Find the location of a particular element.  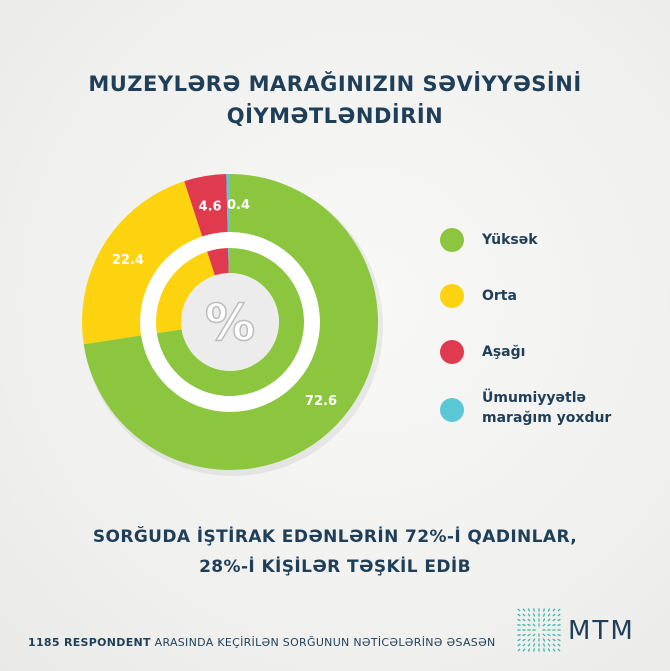

legend-label-orta: Orta is located at coordinates (499, 296).